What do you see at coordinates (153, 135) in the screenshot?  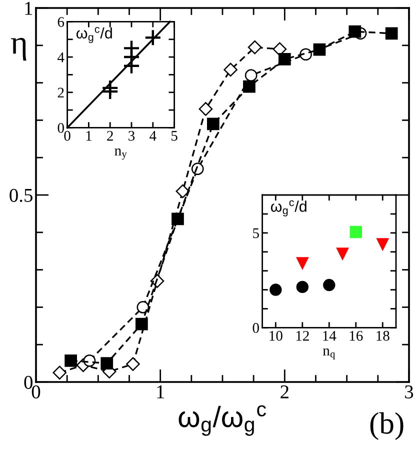 I see `x-tick-label: 4` at bounding box center [153, 135].